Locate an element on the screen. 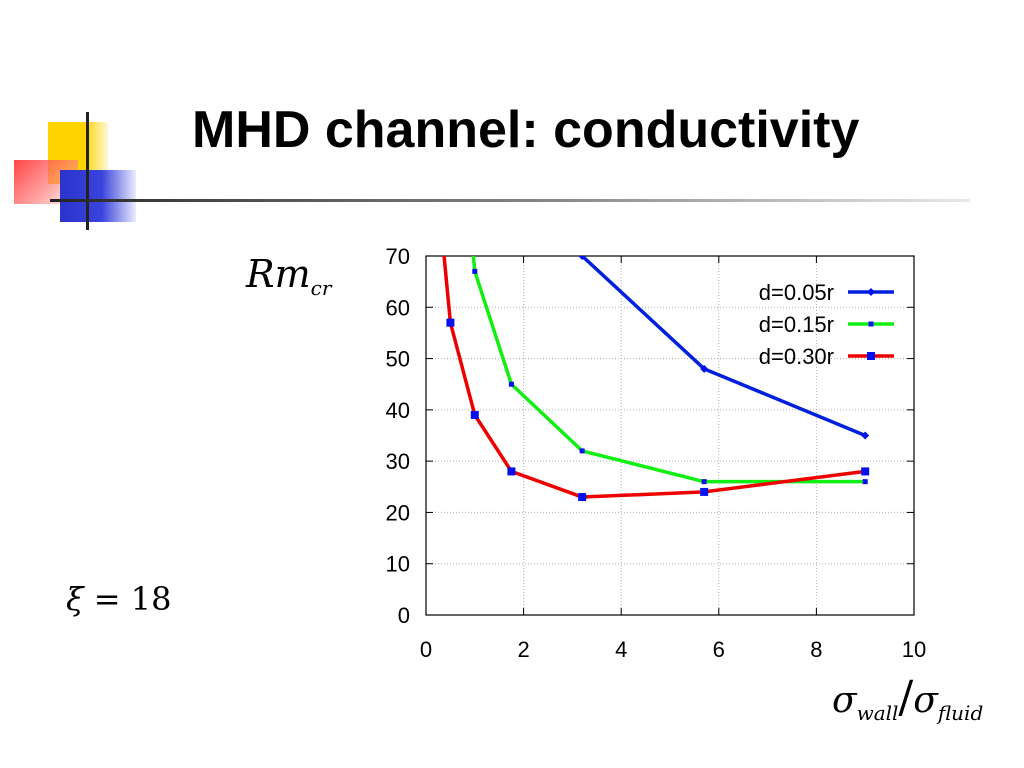 This screenshot has height=768, width=1024. y-tick-label: 30 is located at coordinates (398, 461).